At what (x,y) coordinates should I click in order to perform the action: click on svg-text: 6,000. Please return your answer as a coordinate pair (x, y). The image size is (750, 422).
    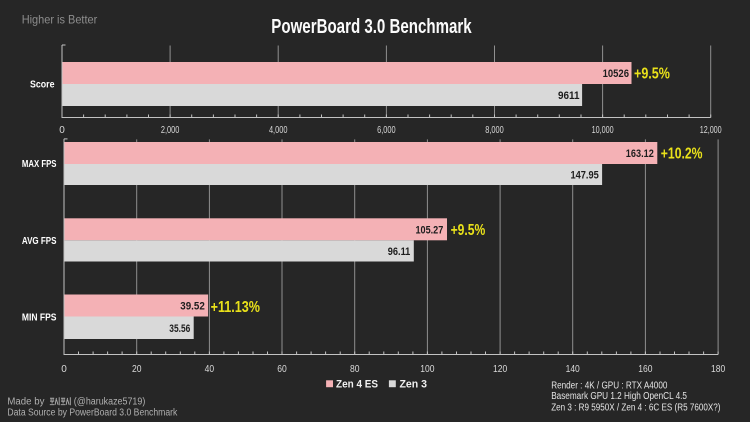
    Looking at the image, I should click on (386, 130).